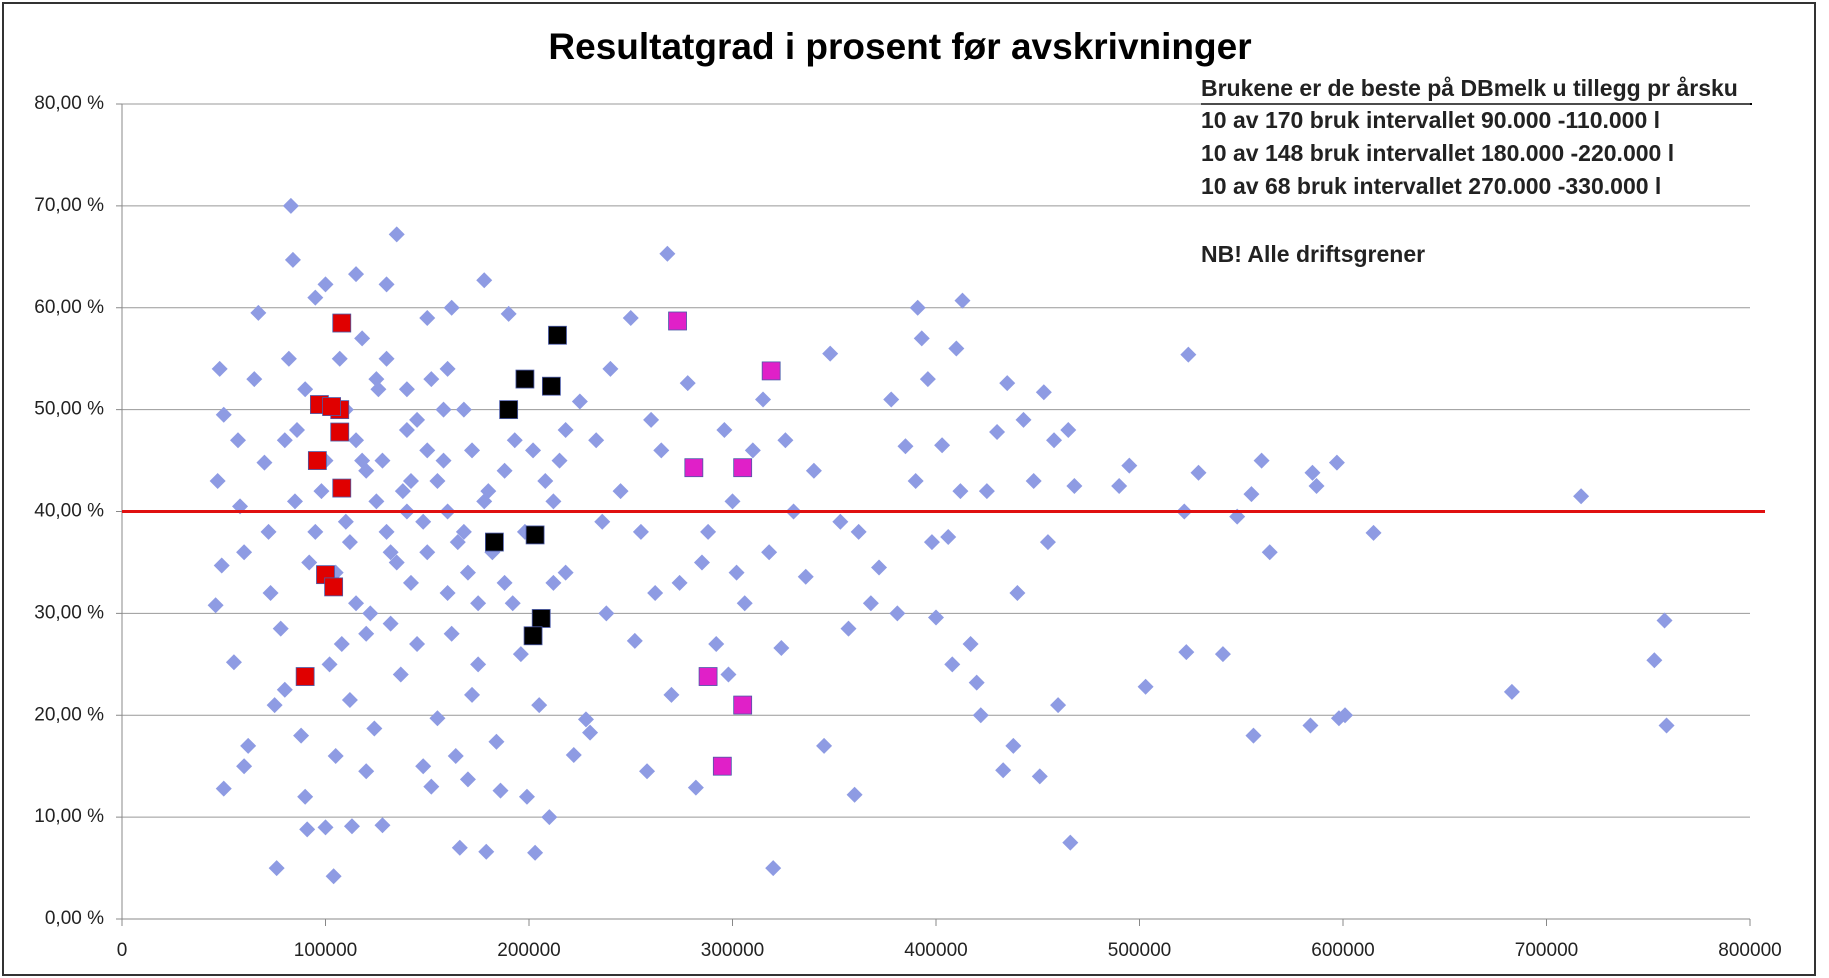  Describe the element at coordinates (69, 103) in the screenshot. I see `y-tick-label: 80,00 %` at that location.